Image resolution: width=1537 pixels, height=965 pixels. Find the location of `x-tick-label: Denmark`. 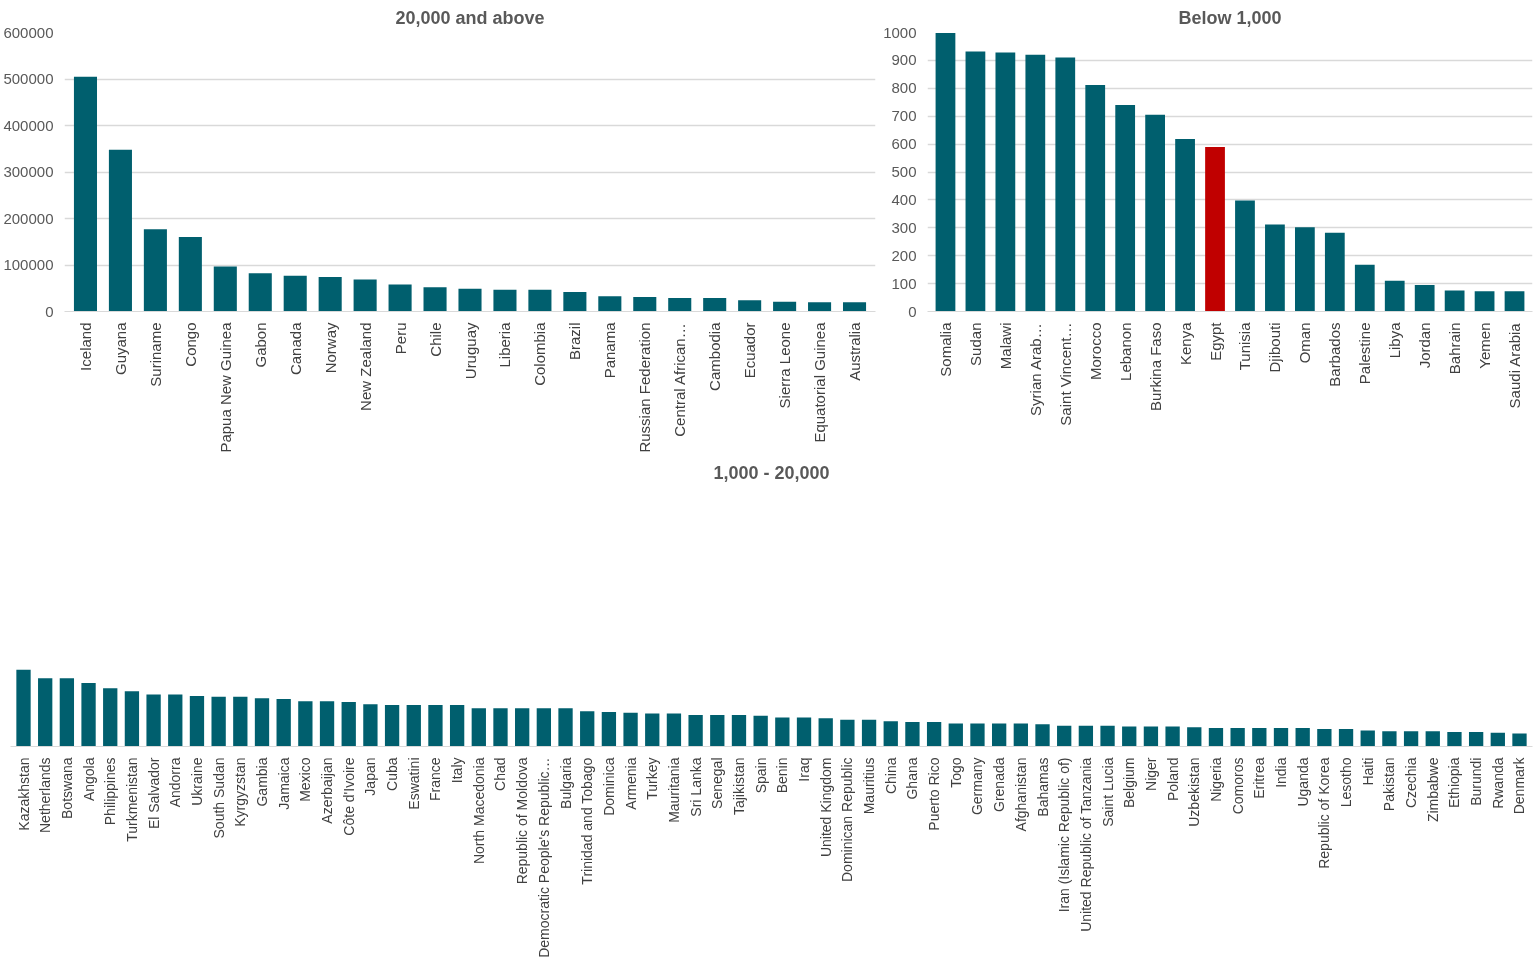

x-tick-label: Denmark is located at coordinates (1519, 785).